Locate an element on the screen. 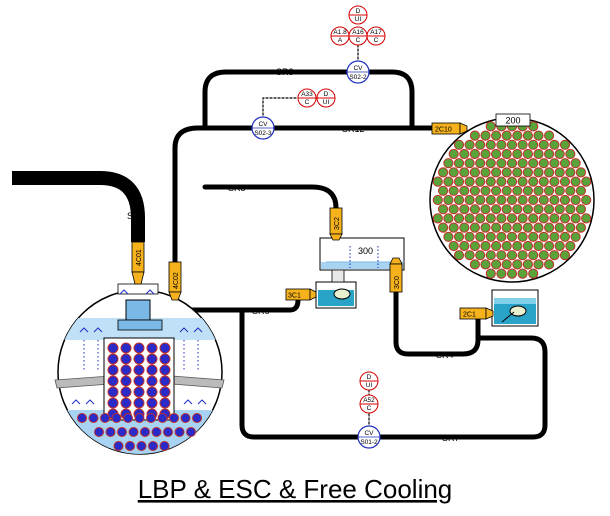 The height and width of the screenshot is (516, 610). signal-a33: A33 C is located at coordinates (307, 98).